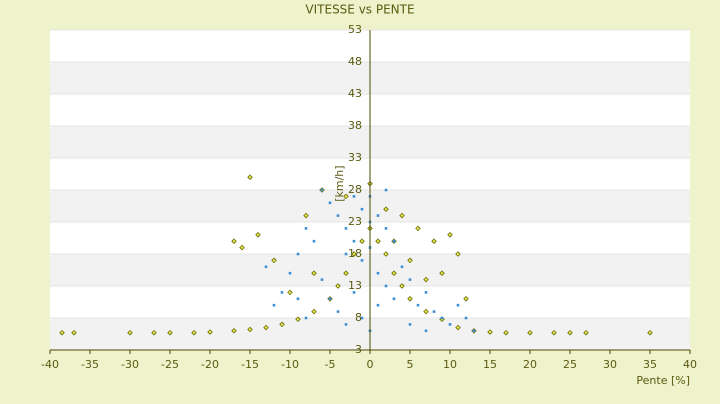 The image size is (720, 404). Describe the element at coordinates (50, 364) in the screenshot. I see `x-tick-label: -40` at that location.